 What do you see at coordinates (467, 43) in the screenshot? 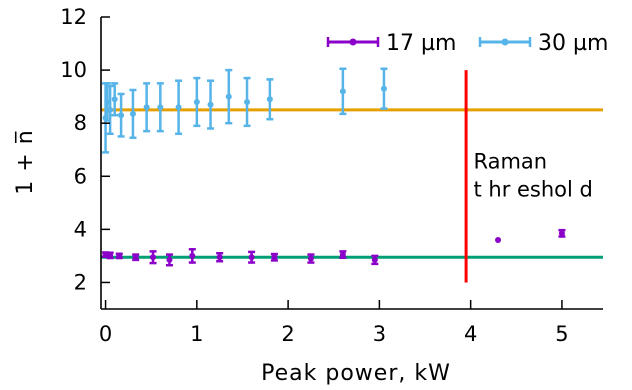
I see `legend: 17 µm 30 µm` at bounding box center [467, 43].